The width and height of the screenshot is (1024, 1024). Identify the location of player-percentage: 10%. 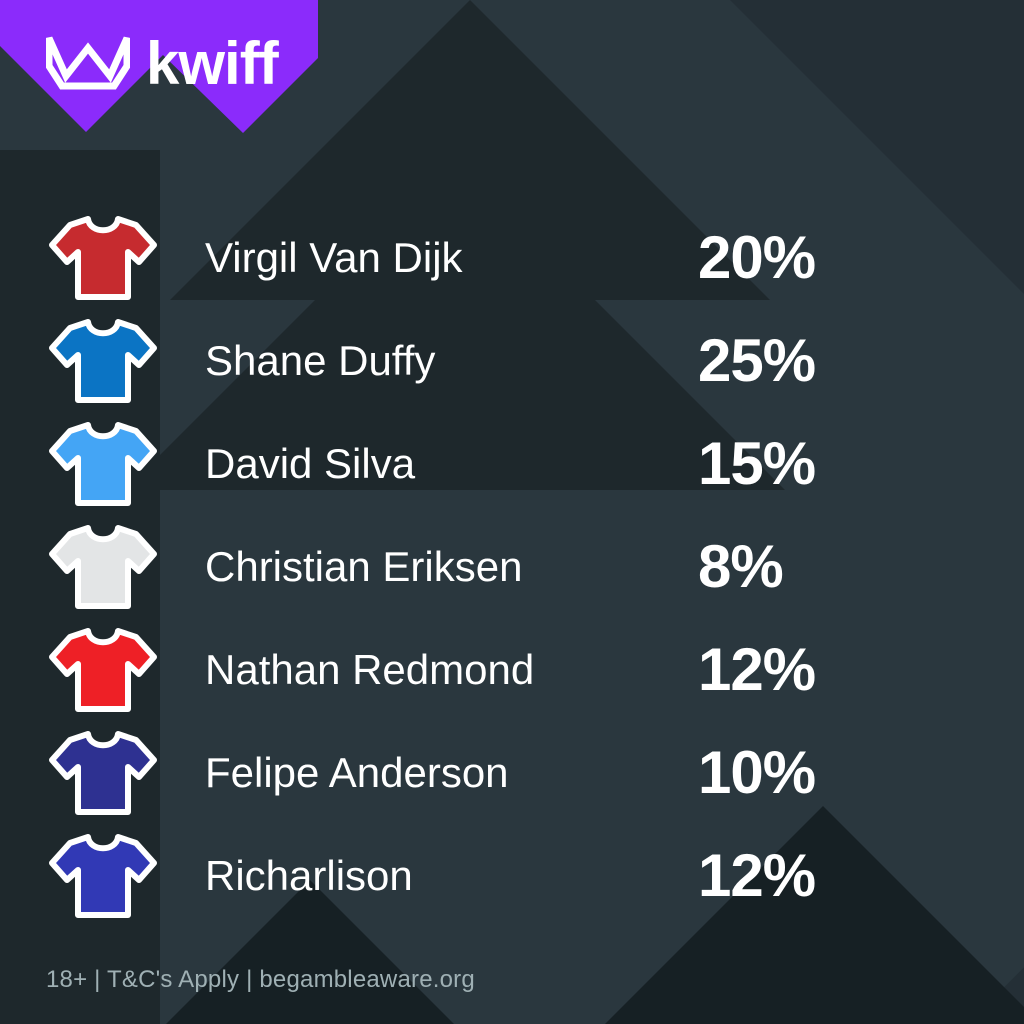
(757, 772).